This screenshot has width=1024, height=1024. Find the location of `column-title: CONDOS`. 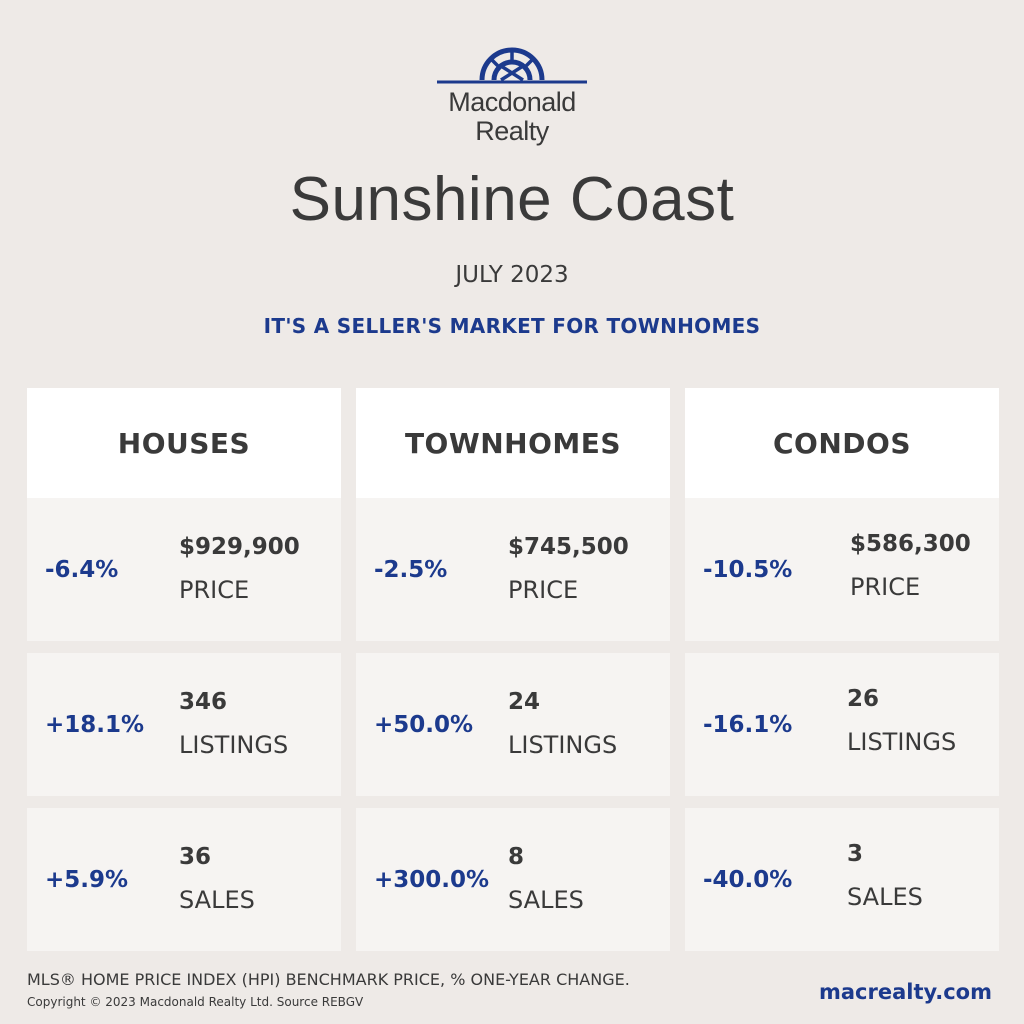

column-title: CONDOS is located at coordinates (842, 443).